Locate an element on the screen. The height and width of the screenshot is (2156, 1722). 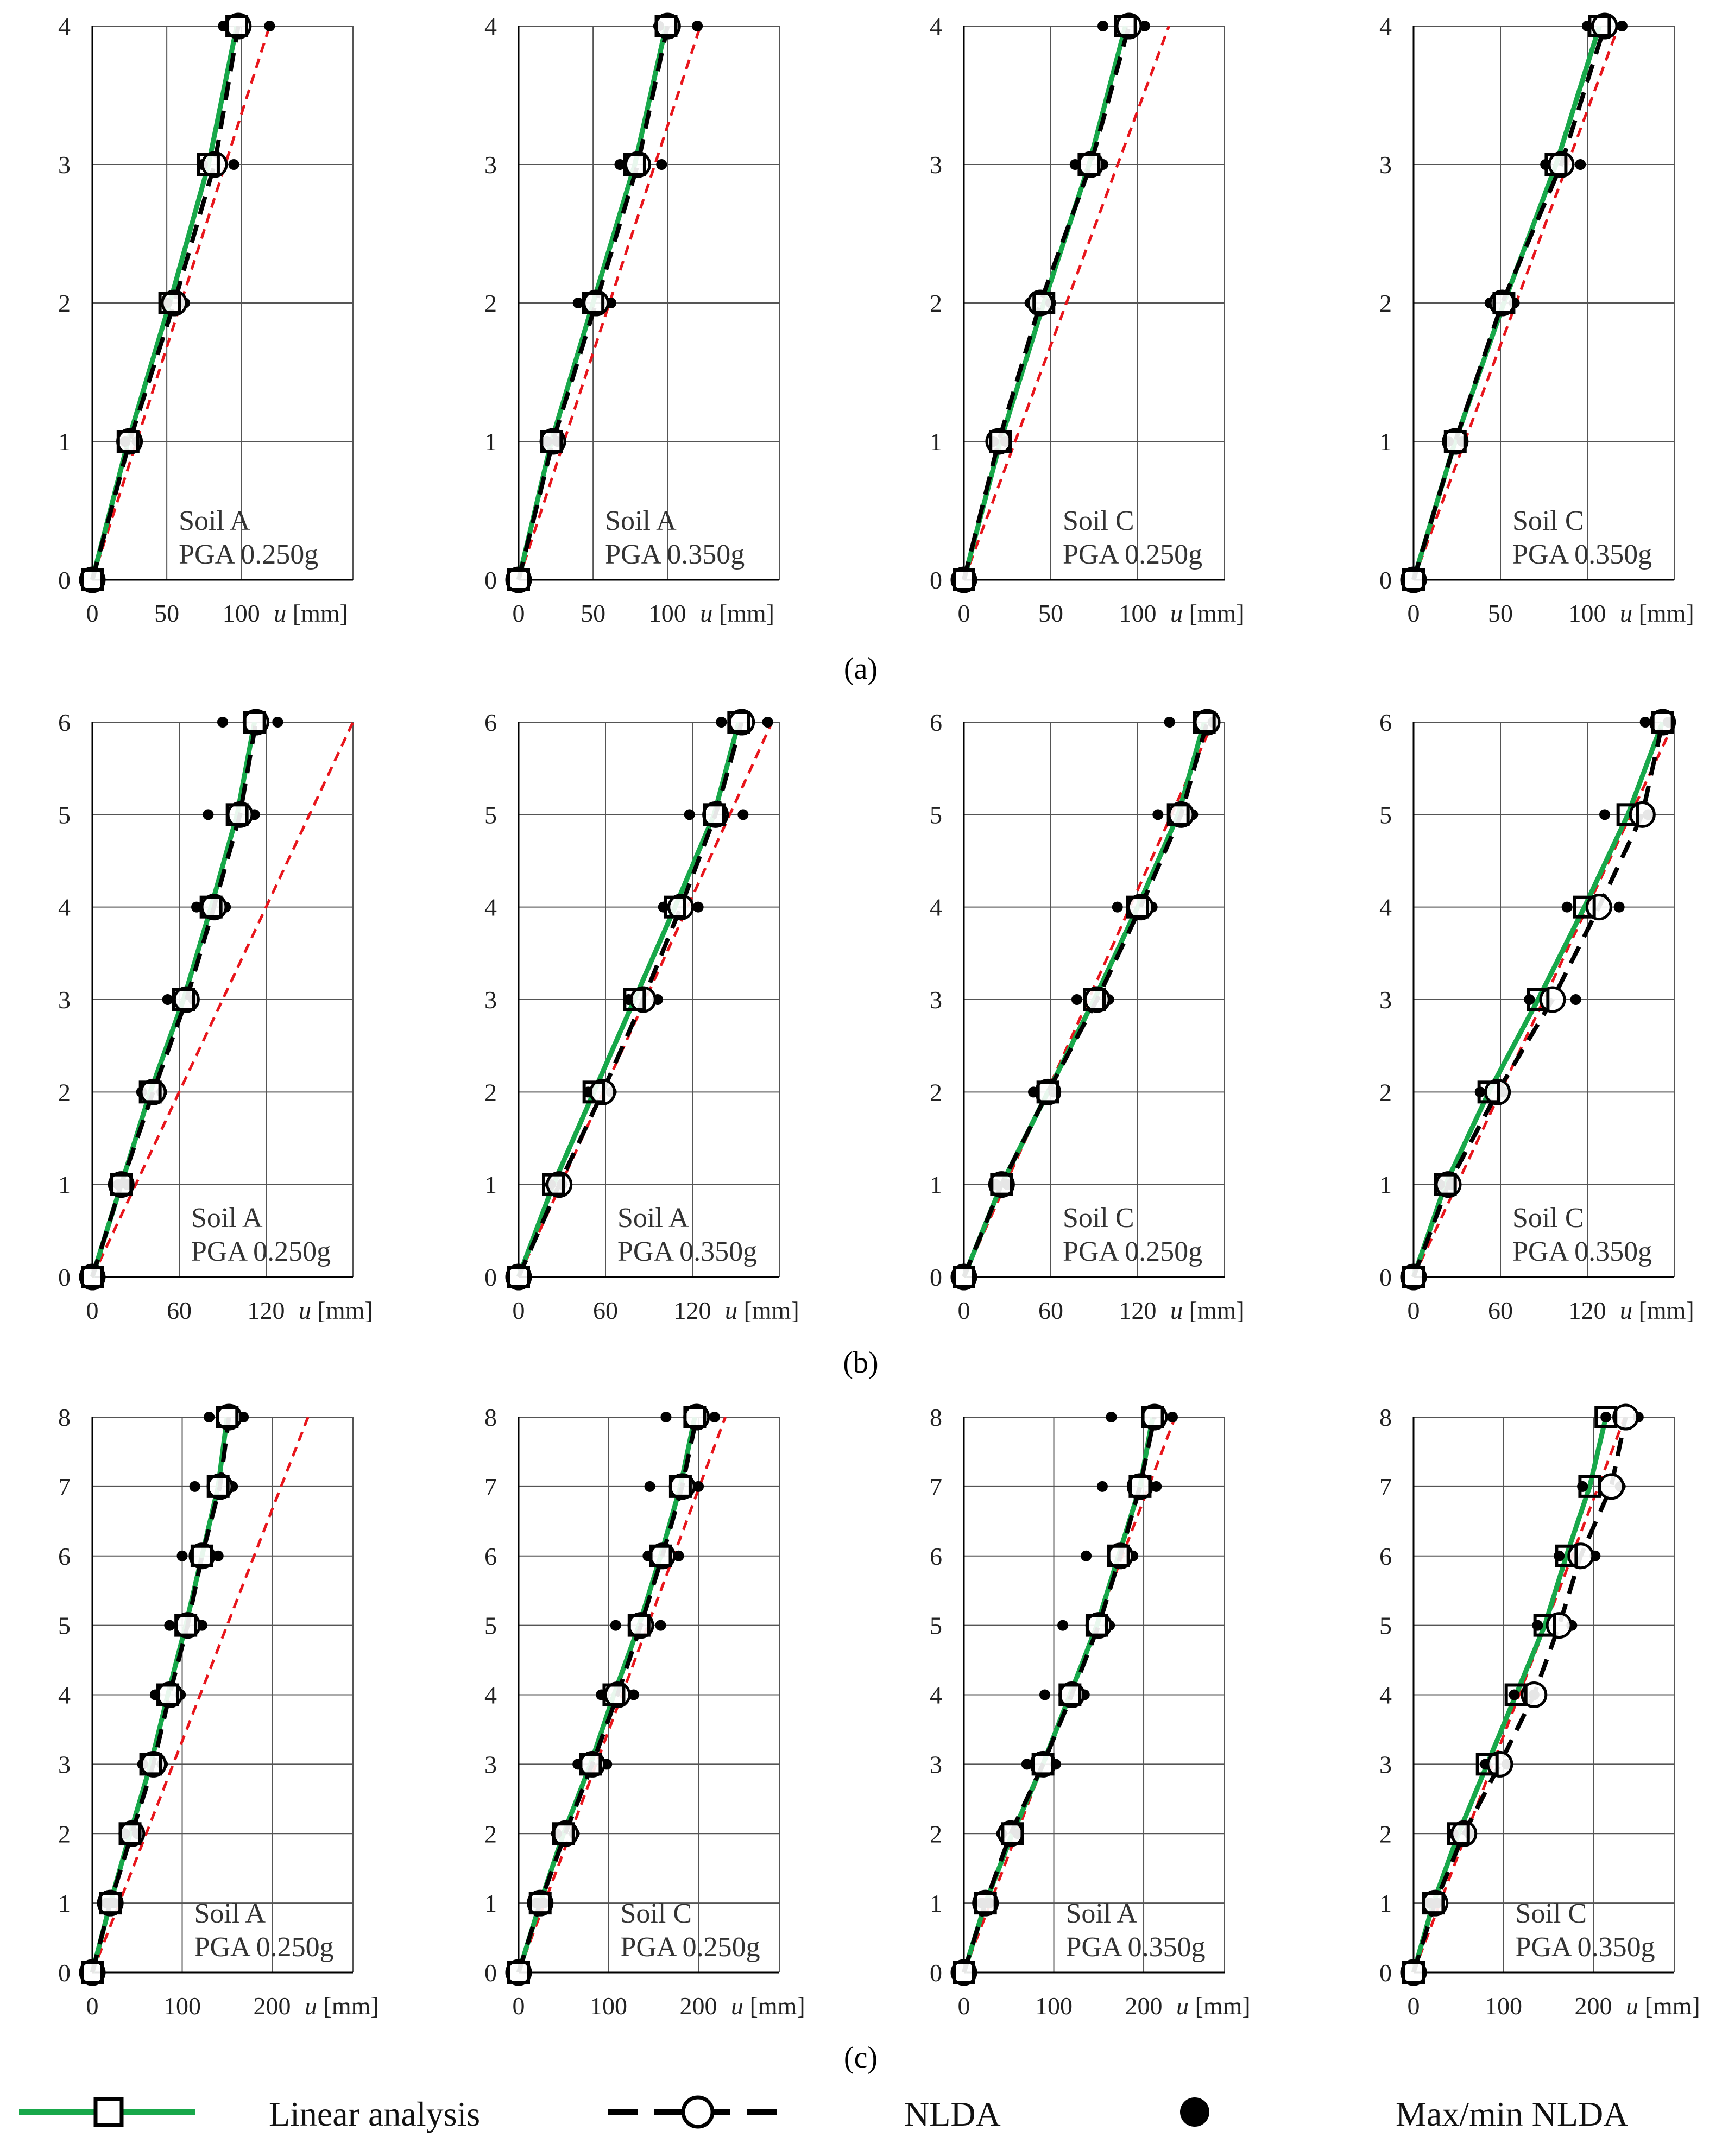
x-tick-label: 100 is located at coordinates (182, 2006).